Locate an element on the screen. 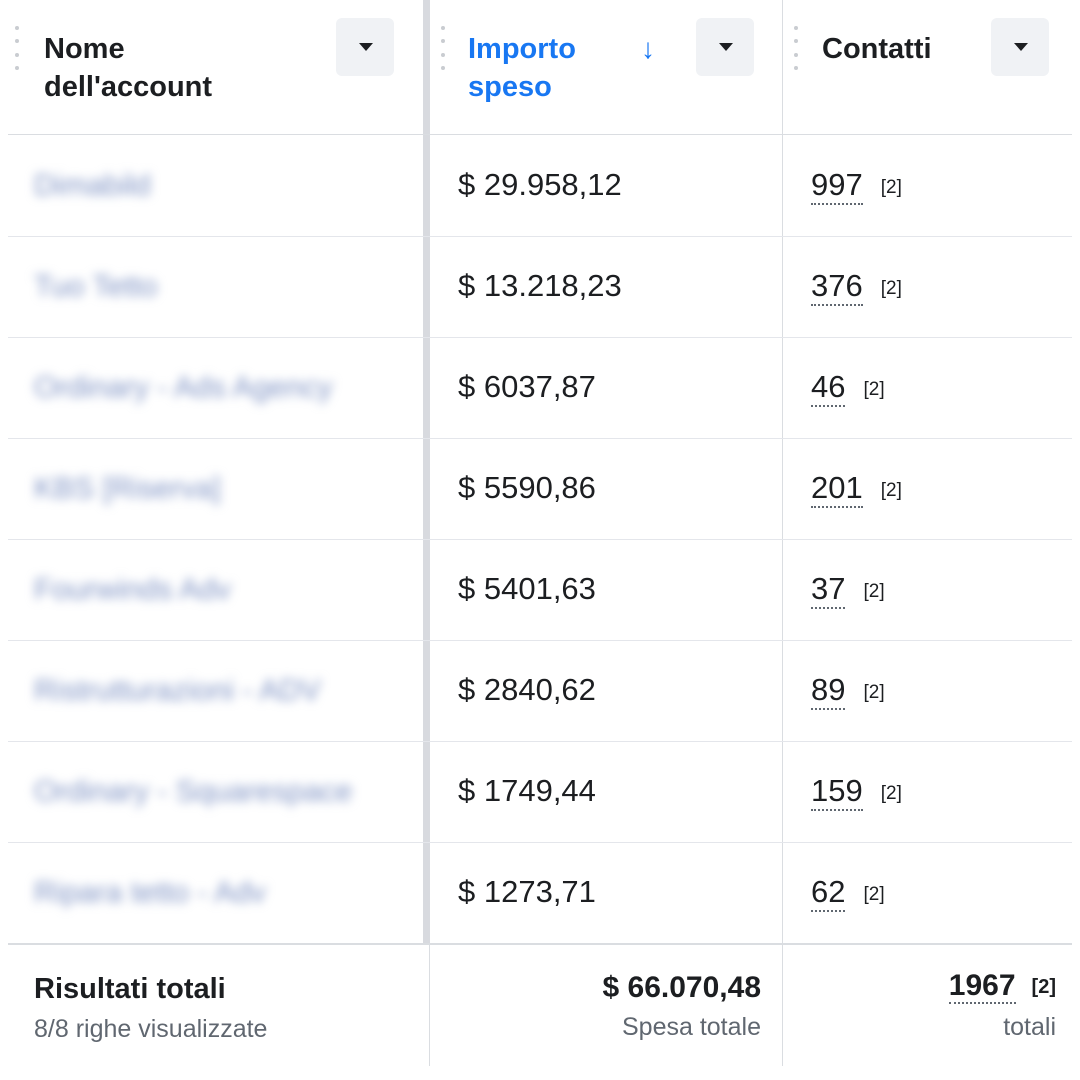 The width and height of the screenshot is (1080, 1080). table-row: KBS [Riserva] $ 5590,86 201 [2] is located at coordinates (540, 489).